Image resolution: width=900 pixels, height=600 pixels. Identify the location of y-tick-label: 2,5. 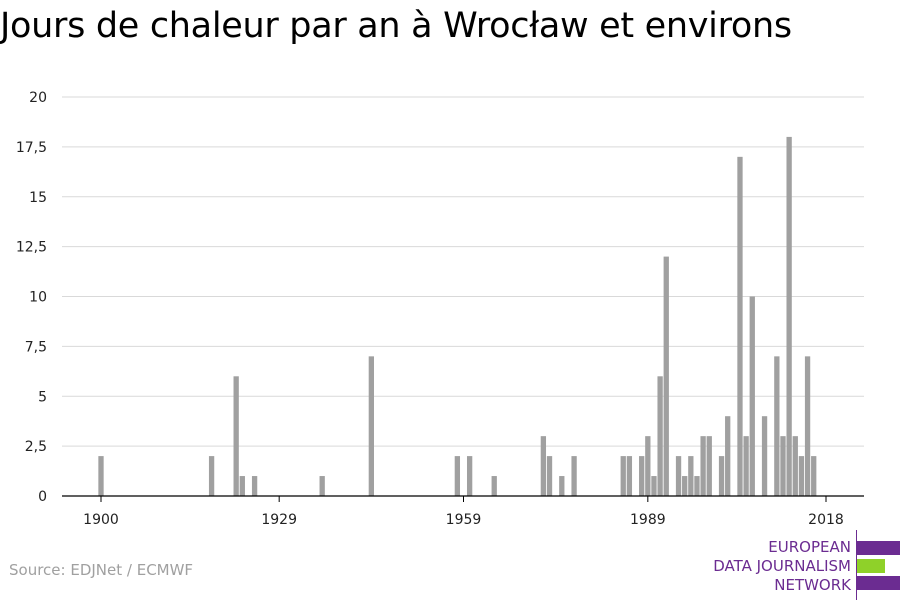
(36, 447).